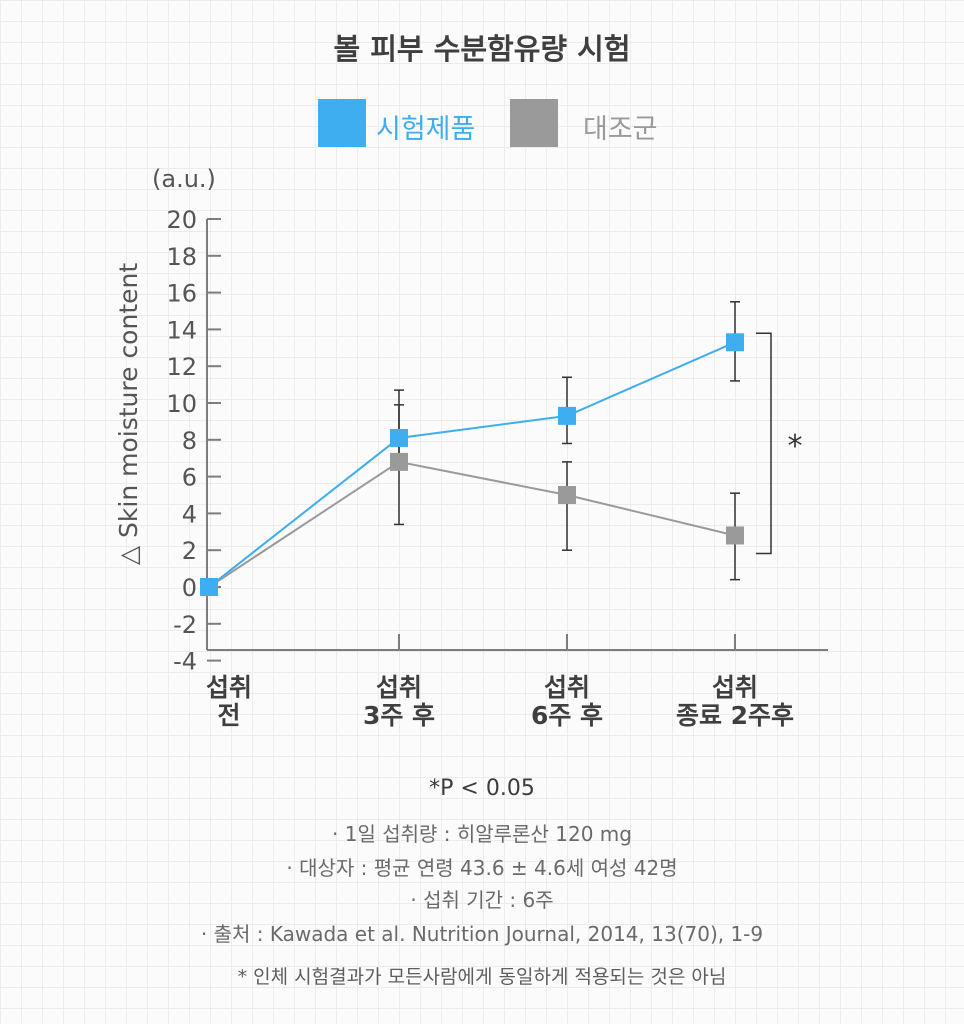  I want to click on y-tick-label: 8, so click(189, 441).